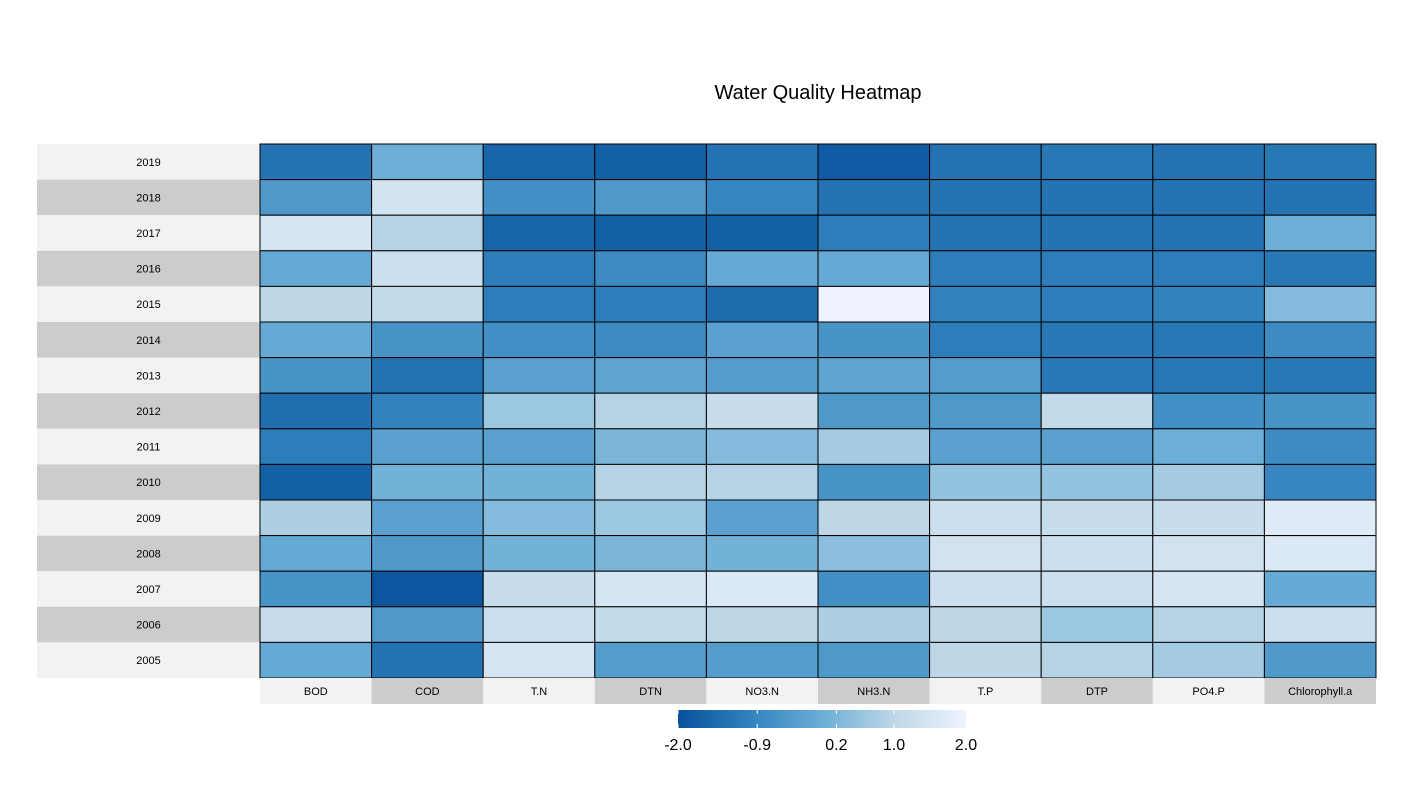 This screenshot has height=796, width=1414. Describe the element at coordinates (148, 626) in the screenshot. I see `row-label: 2006` at that location.